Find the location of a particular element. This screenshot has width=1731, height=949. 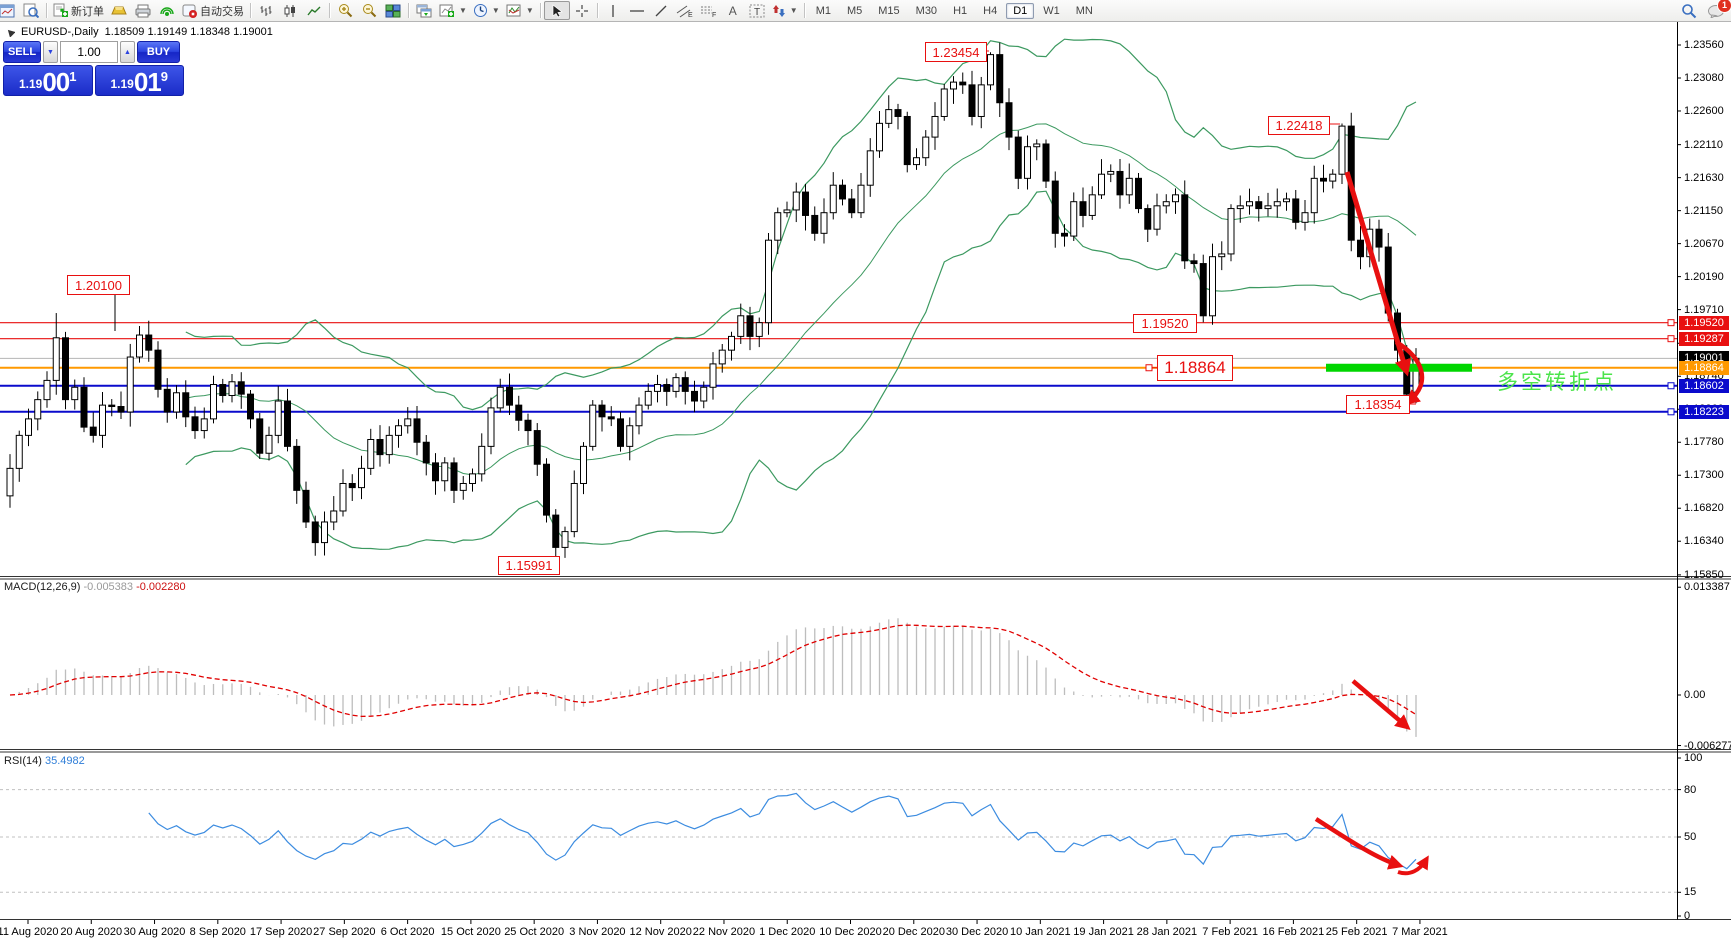

price-axis-tick-label: 1.21150 is located at coordinates (1703, 210).